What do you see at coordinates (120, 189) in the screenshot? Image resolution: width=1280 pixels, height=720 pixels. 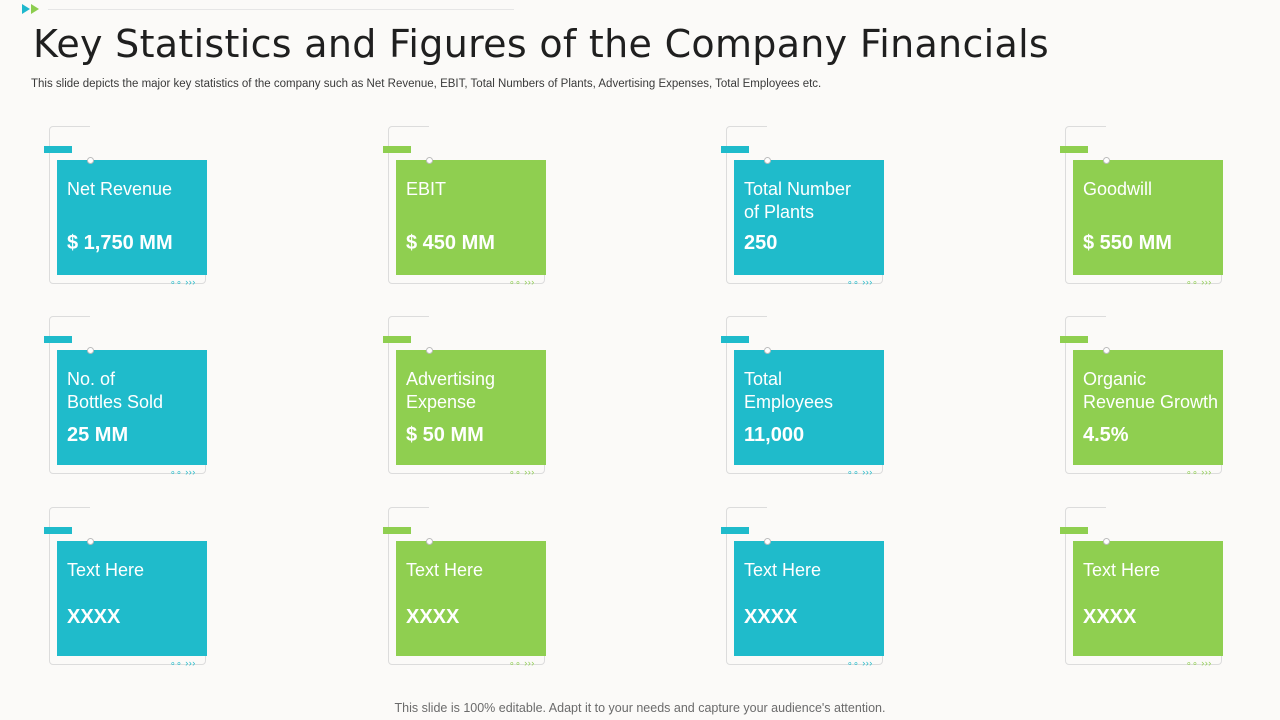 I see `stat-label: Net Revenue` at bounding box center [120, 189].